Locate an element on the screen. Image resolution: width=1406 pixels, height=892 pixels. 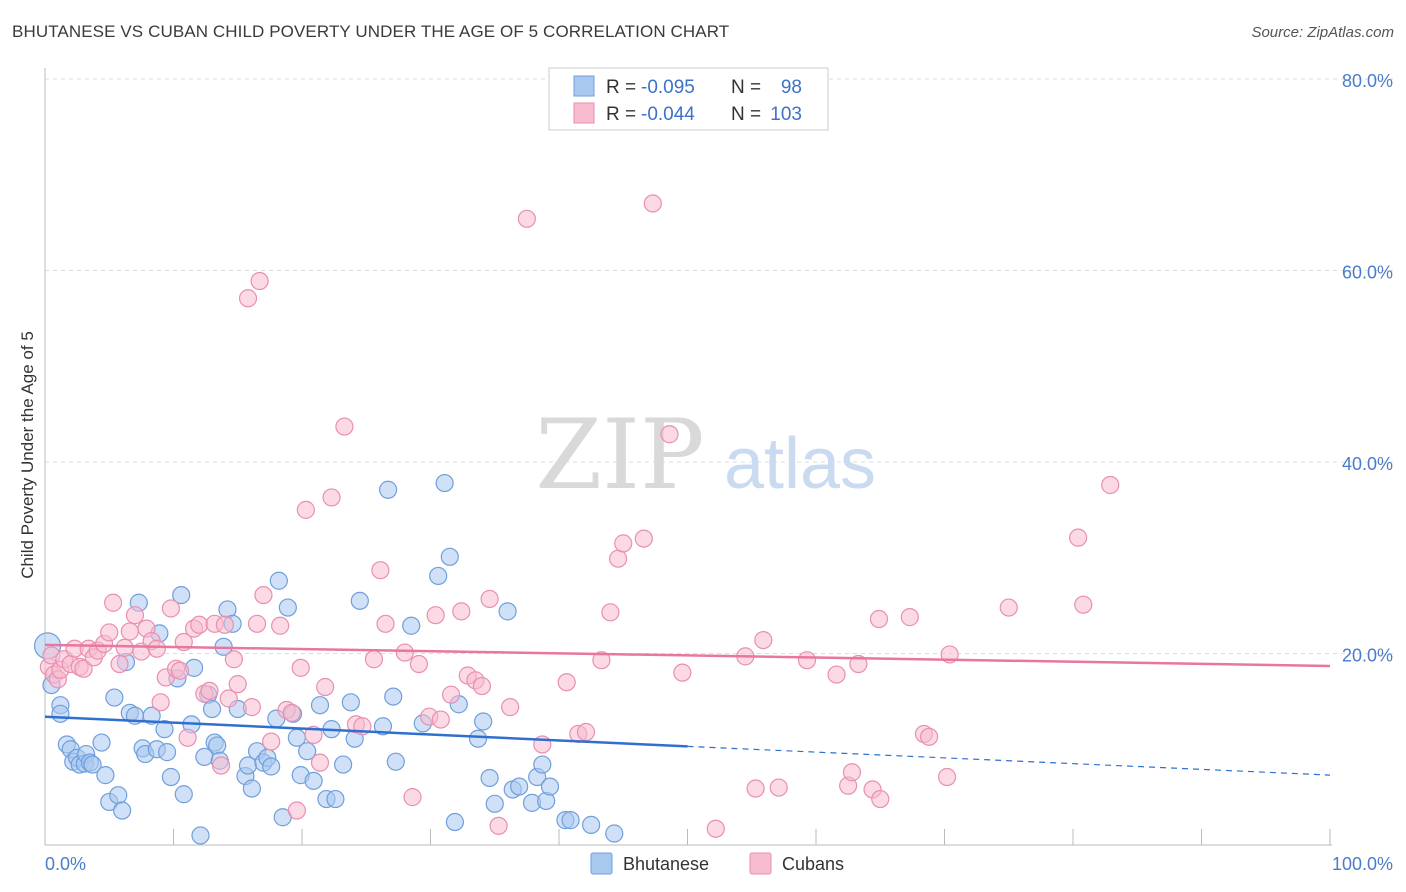
y-tick-label: 80.0% is located at coordinates (1367, 81).